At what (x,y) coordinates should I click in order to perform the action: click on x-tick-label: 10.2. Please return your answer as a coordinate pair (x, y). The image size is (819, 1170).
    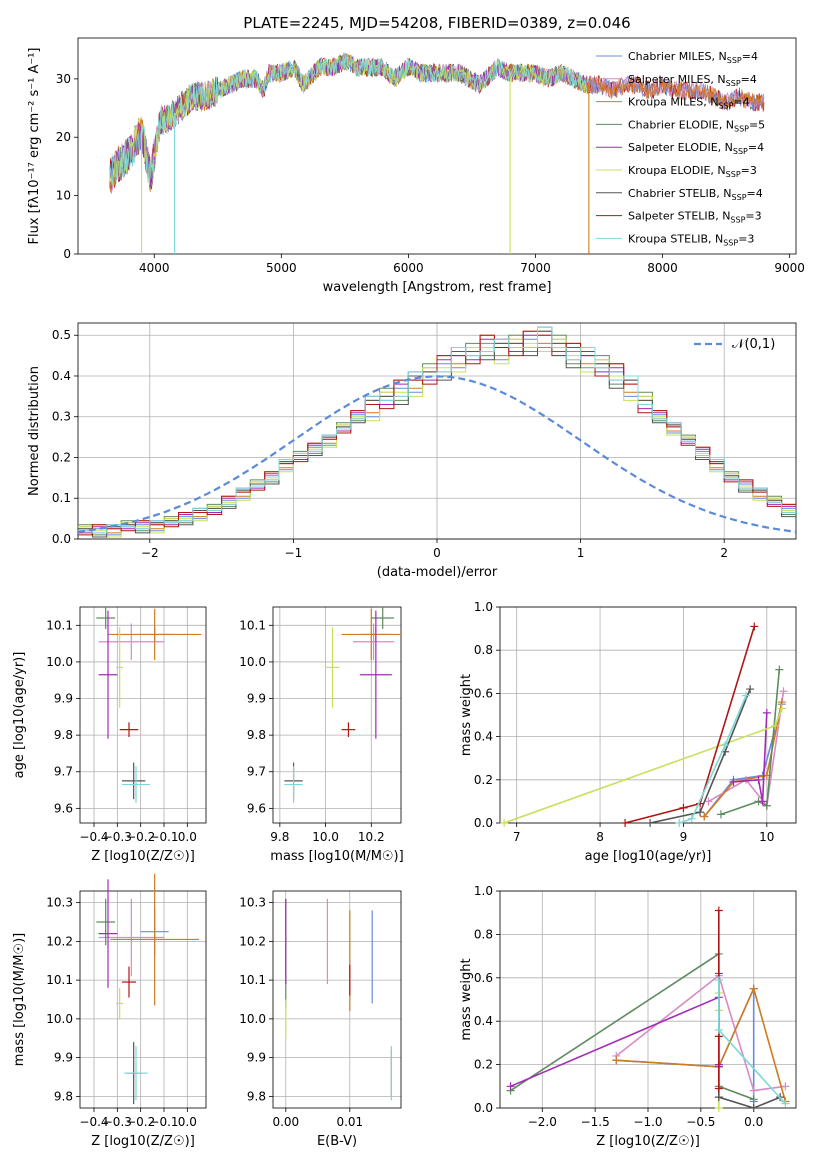
    Looking at the image, I should click on (371, 837).